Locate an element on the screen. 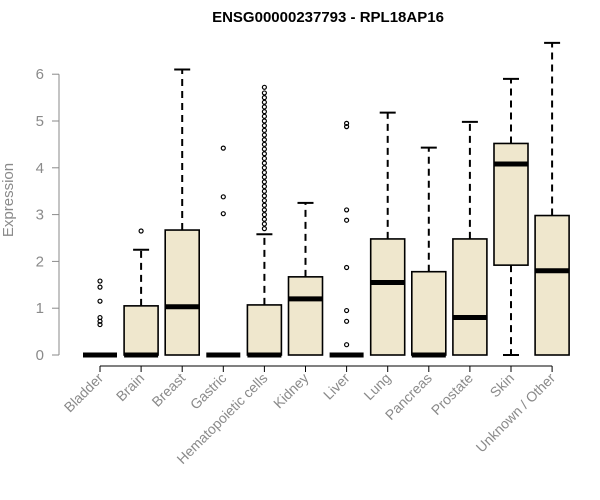 Image resolution: width=600 pixels, height=500 pixels. y-tick-label: 0 is located at coordinates (40, 355).